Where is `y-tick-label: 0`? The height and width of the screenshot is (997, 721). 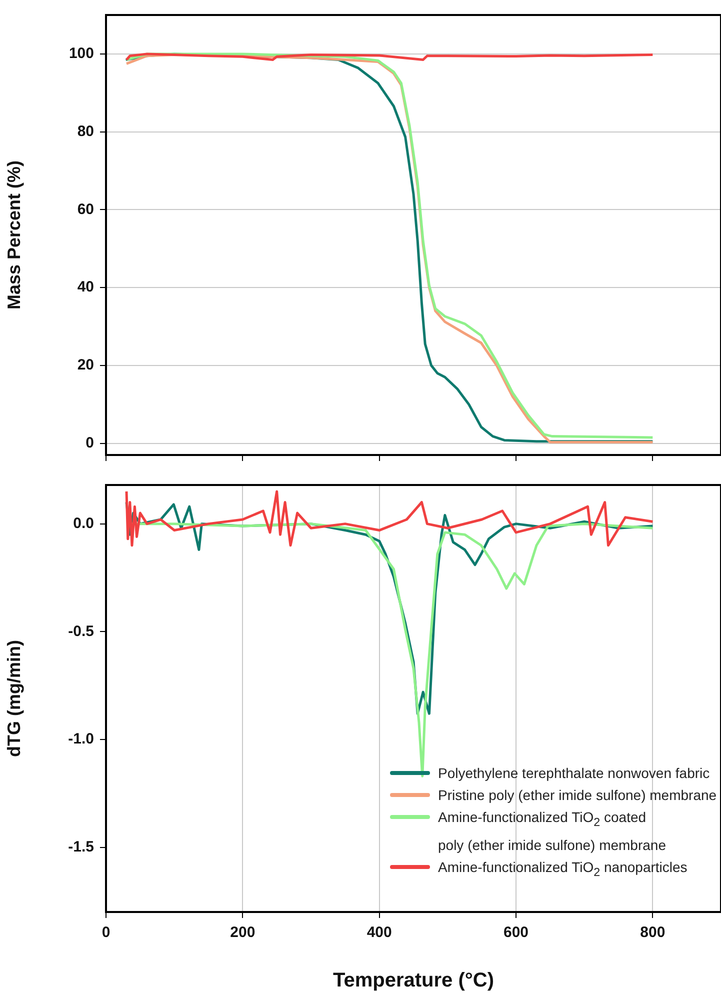 y-tick-label: 0 is located at coordinates (90, 443).